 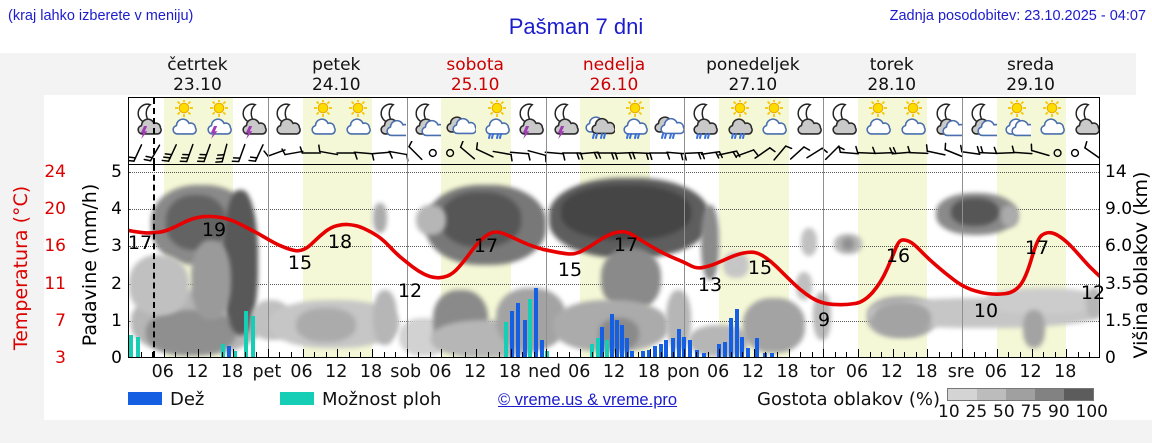 I want to click on cloud-density-scale, so click(x=1020, y=394).